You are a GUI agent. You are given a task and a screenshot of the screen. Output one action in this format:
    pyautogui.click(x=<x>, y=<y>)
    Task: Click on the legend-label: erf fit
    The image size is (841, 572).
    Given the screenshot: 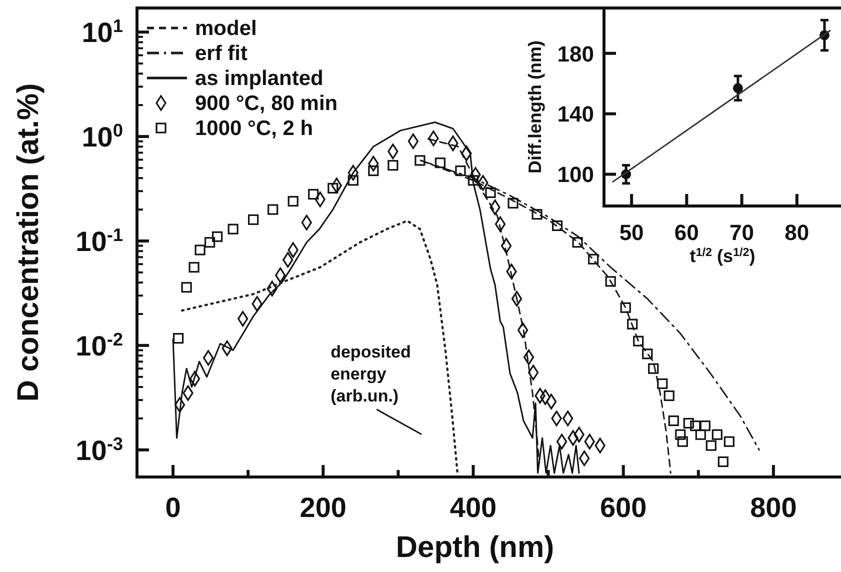 What is the action you would take?
    pyautogui.click(x=221, y=53)
    